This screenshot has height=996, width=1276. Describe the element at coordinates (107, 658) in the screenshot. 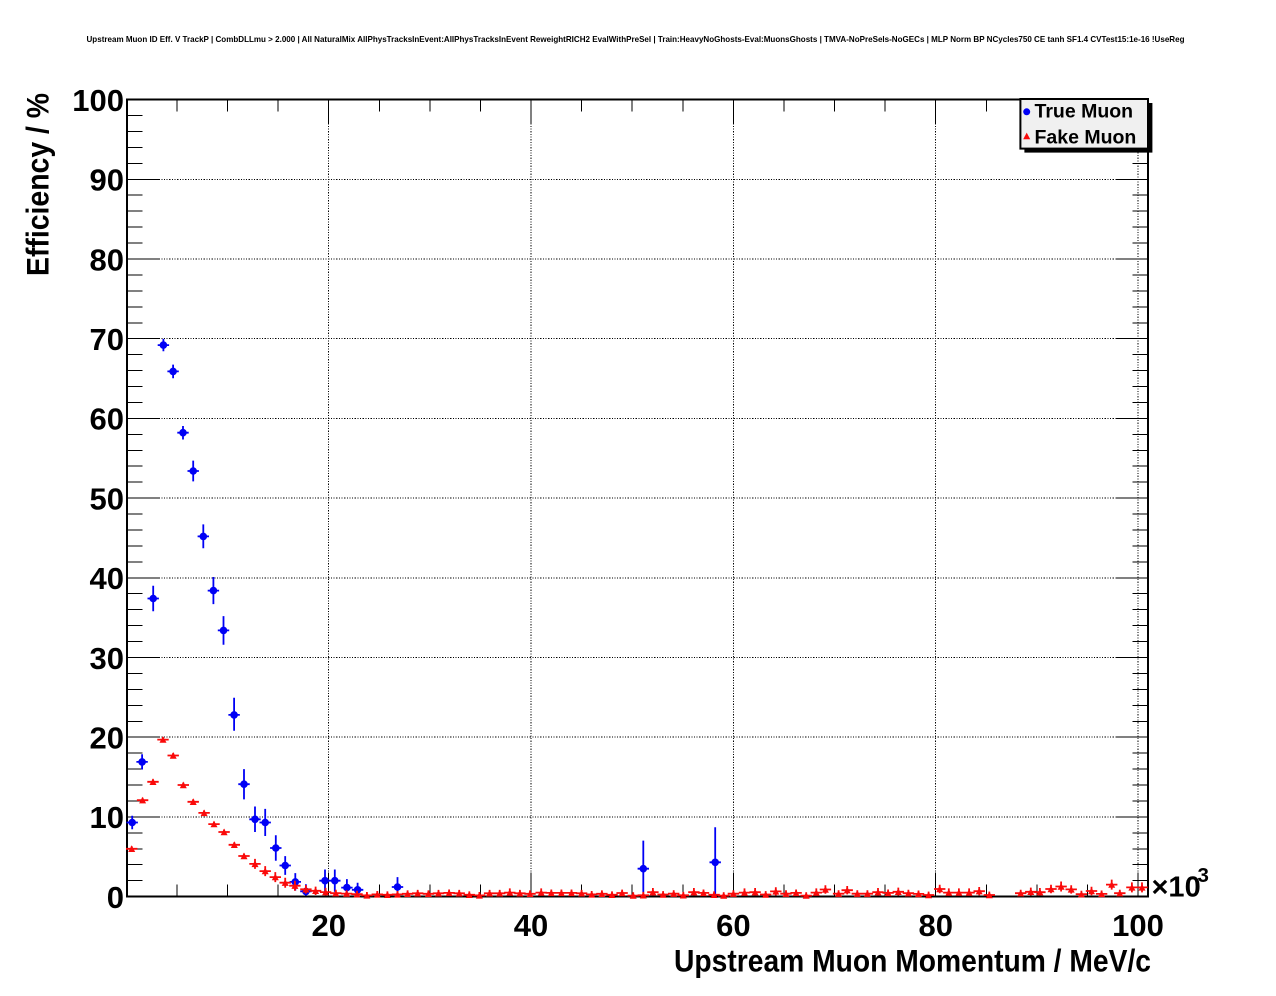

I see `svg-text: 30` at that location.